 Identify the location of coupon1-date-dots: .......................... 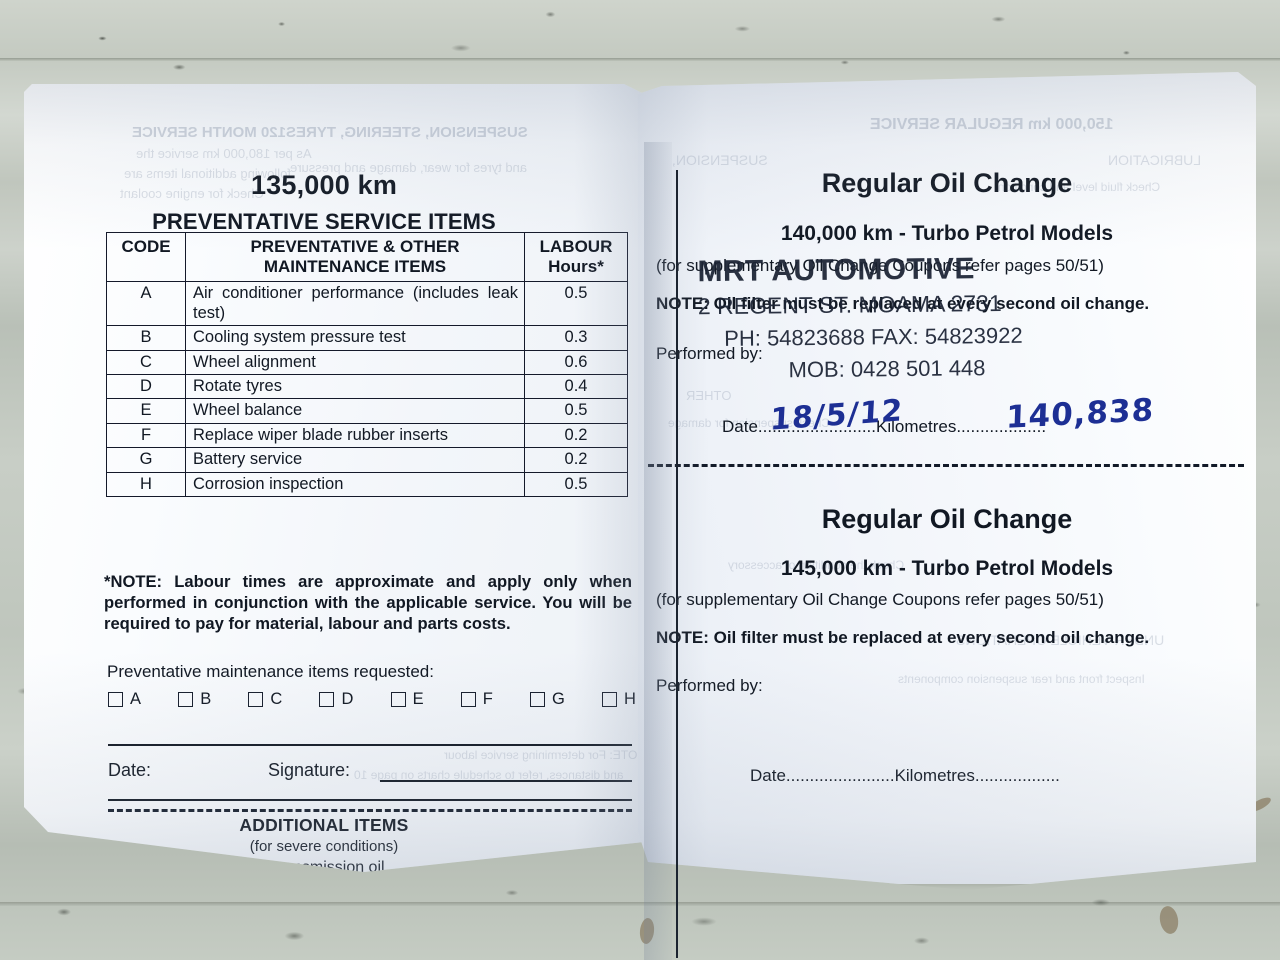
(817, 426).